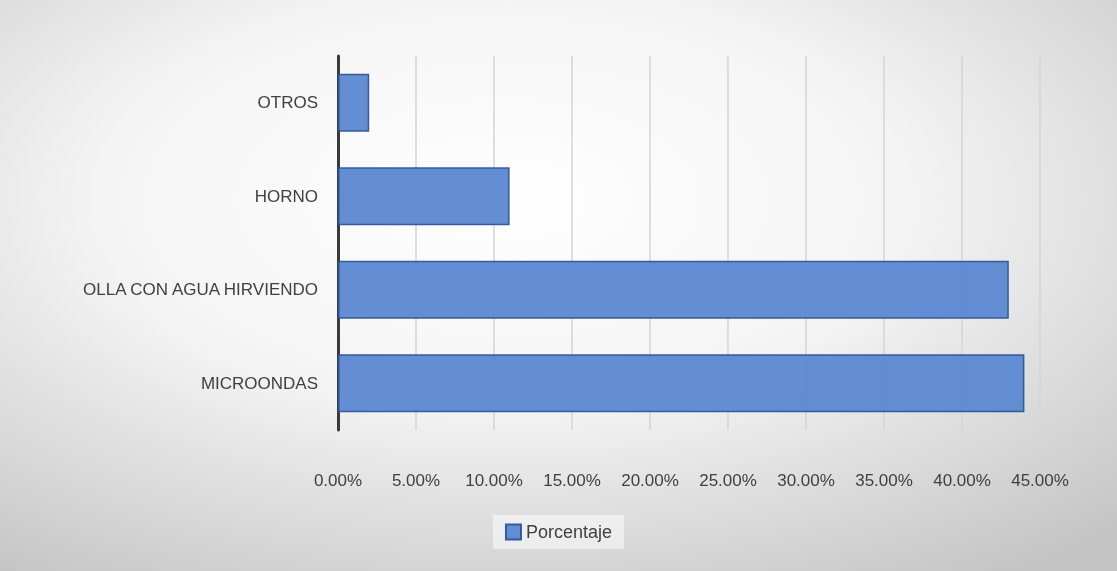 The height and width of the screenshot is (571, 1117). Describe the element at coordinates (338, 480) in the screenshot. I see `x-tick-label: 0.00%` at that location.